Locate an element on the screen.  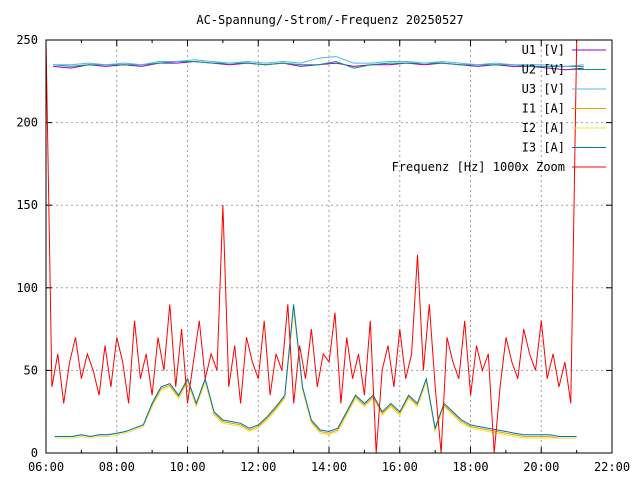
x-tick-label: 14:00 is located at coordinates (329, 467).